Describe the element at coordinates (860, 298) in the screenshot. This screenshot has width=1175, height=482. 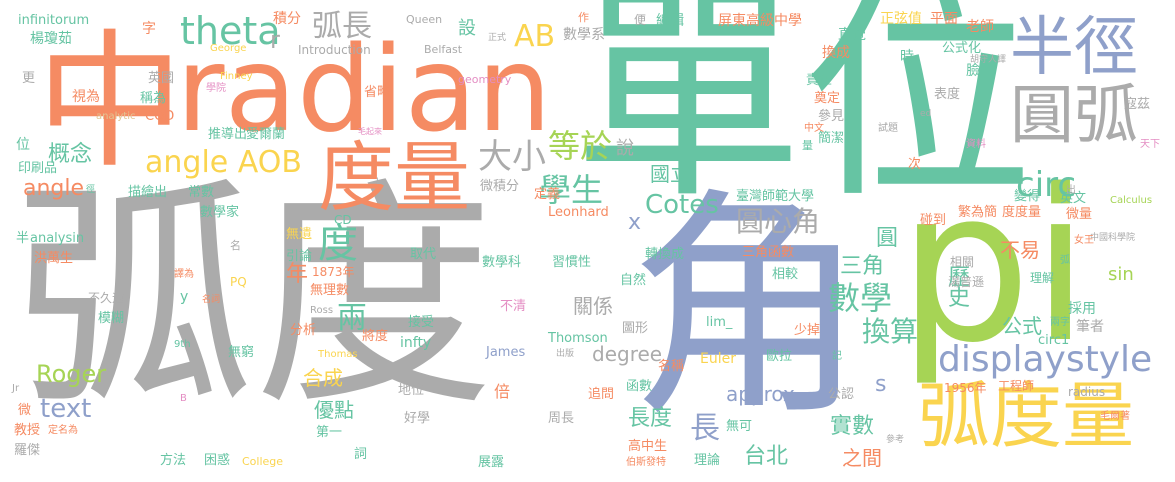
I see `cloud-word: 數學` at that location.